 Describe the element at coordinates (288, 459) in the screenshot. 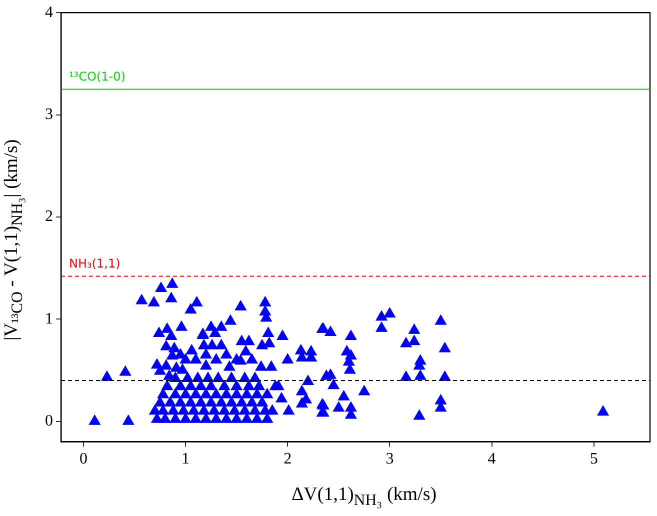

I see `x-tick-label: 2` at that location.